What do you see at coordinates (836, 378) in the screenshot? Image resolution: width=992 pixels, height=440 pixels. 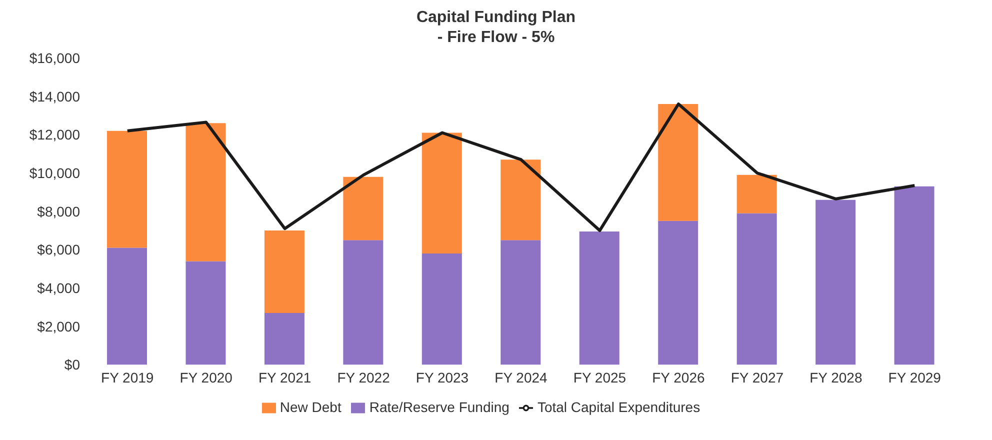 I see `x-tick-label: FY 2028` at bounding box center [836, 378].